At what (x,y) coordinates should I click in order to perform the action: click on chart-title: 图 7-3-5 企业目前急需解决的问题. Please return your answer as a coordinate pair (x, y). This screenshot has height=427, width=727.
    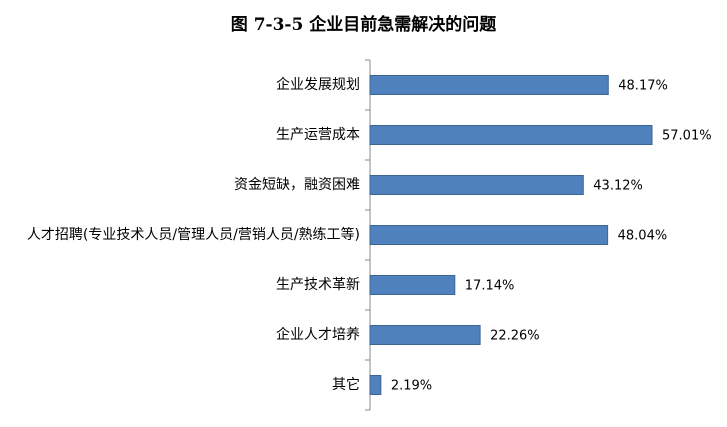
    Looking at the image, I should click on (363, 25).